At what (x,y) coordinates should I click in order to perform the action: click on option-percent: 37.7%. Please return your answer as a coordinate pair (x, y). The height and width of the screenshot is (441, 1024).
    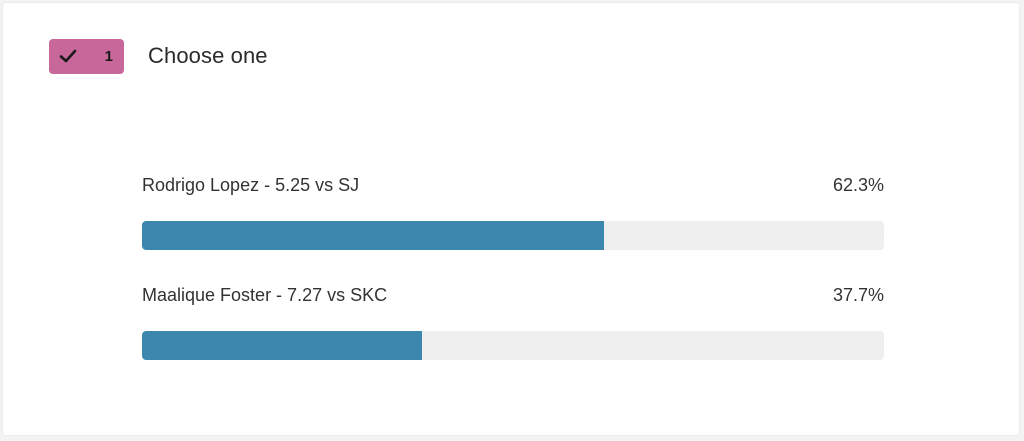
    Looking at the image, I should click on (858, 295).